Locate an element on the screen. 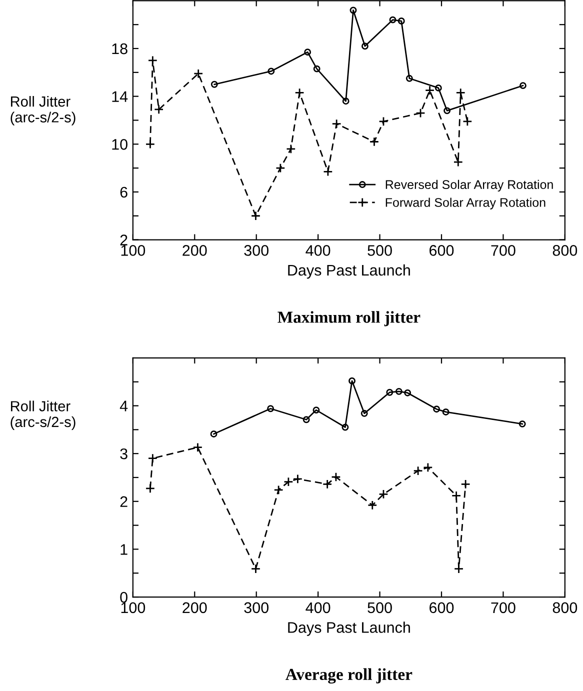 This screenshot has height=691, width=583. y-tick-label: 6 is located at coordinates (124, 192).